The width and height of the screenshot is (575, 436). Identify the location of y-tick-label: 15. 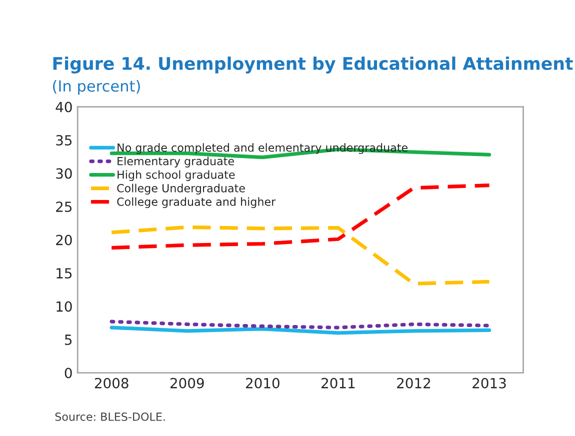
(64, 273).